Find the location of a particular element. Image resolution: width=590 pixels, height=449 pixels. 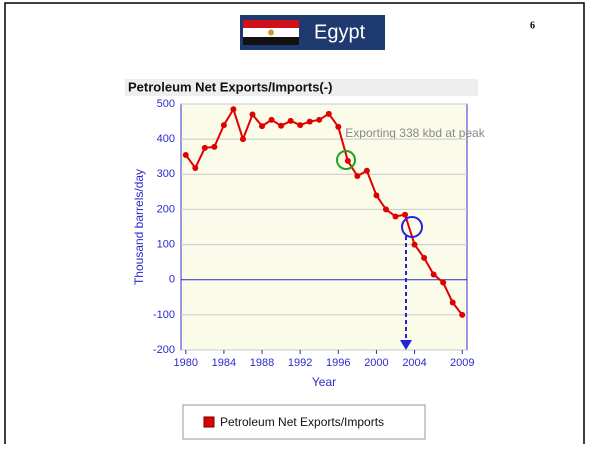

peak-circle is located at coordinates (346, 160).